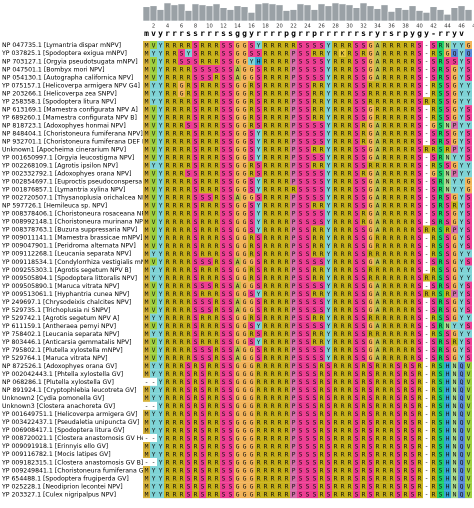 The width and height of the screenshot is (474, 508). What do you see at coordinates (65, 478) in the screenshot?
I see `sequence-name: YP 654488.1 [Spodoptera frugiperda GV]` at bounding box center [65, 478].